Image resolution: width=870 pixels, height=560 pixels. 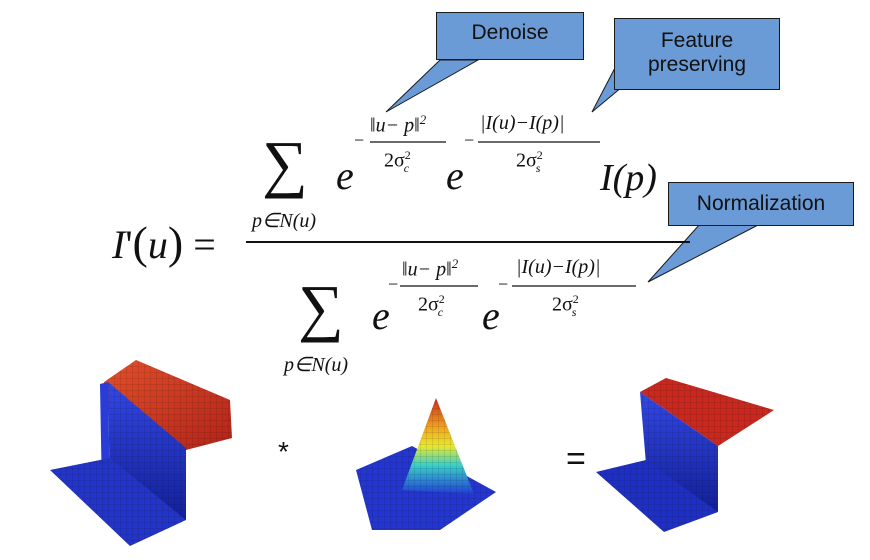 I want to click on numerator-spatial-minus: −, so click(x=359, y=140).